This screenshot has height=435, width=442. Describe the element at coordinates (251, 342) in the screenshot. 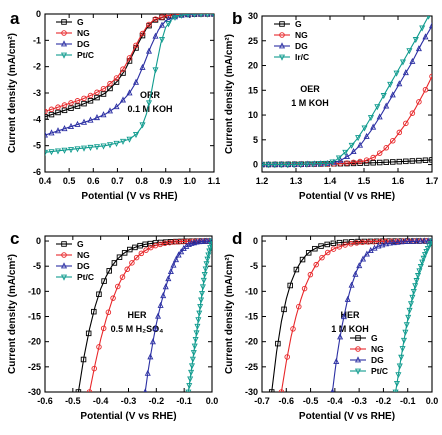

I see `y-tick-label: -20` at that location.